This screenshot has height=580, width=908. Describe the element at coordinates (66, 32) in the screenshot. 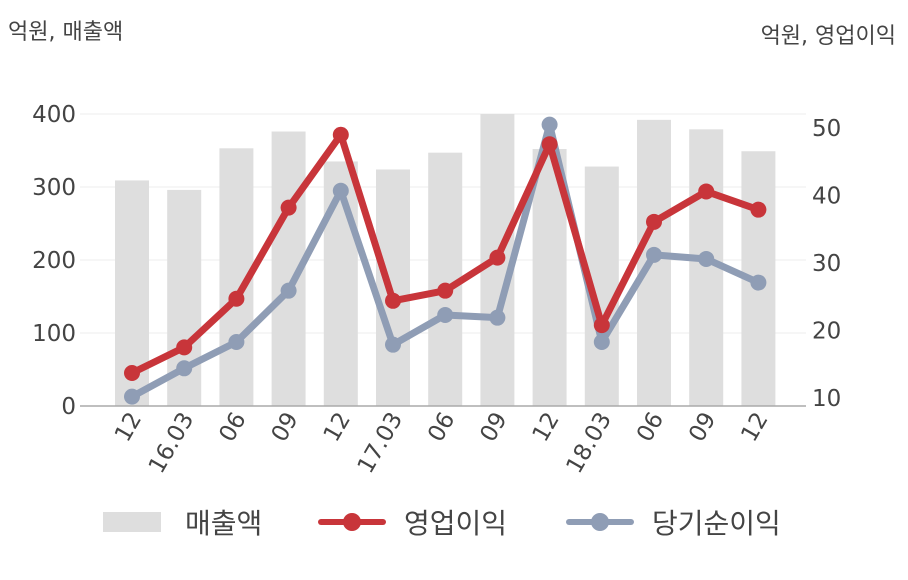

I see `left-axis-unit-label: 억원, 매출액` at that location.